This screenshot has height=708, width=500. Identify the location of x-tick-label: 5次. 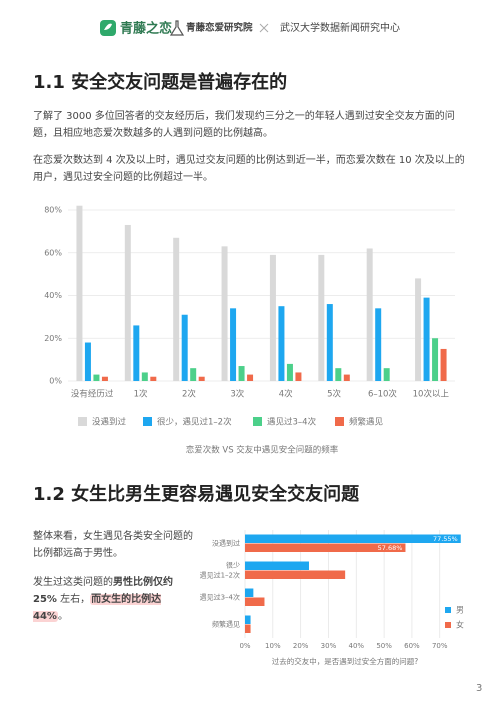
(334, 394).